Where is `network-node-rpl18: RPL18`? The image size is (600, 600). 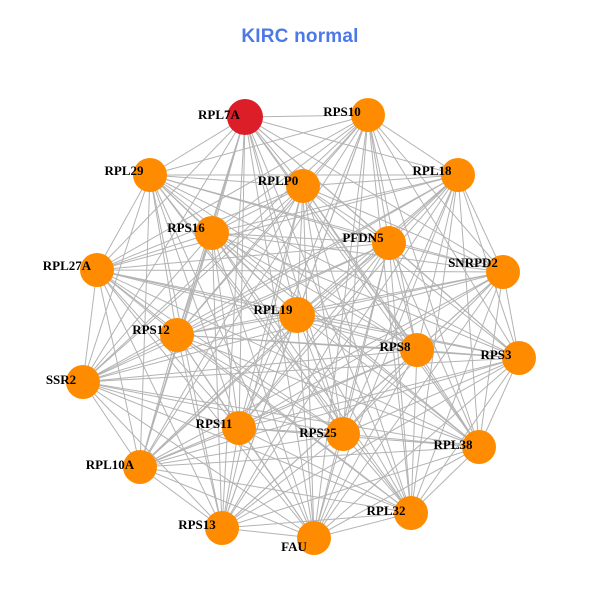
network-node-rpl18: RPL18 is located at coordinates (444, 175).